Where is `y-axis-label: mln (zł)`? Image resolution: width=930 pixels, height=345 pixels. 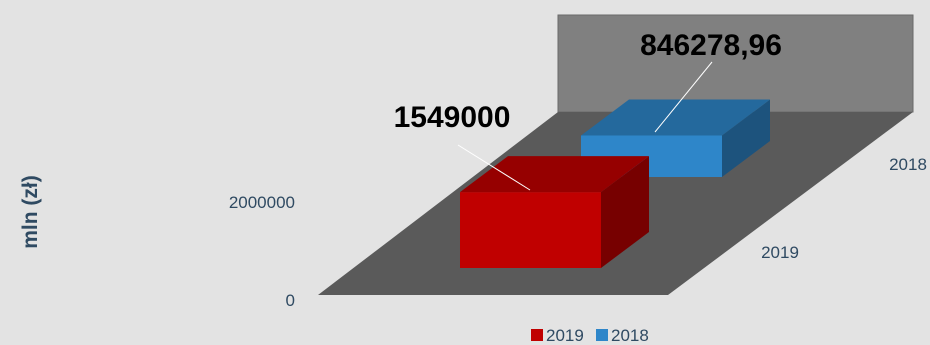 y-axis-label: mln (zł) is located at coordinates (30, 212).